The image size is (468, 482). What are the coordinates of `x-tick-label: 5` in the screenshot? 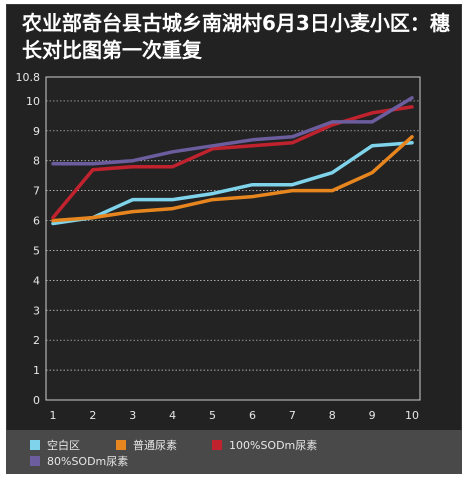 It's located at (212, 415).